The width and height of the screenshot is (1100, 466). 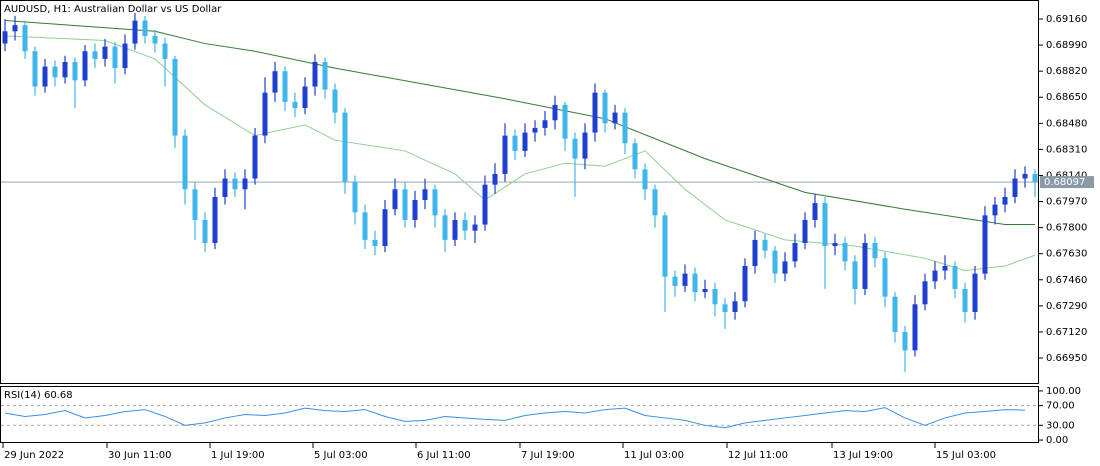 What do you see at coordinates (1060, 406) in the screenshot?
I see `rsi-tick-label: 70.00` at bounding box center [1060, 406].